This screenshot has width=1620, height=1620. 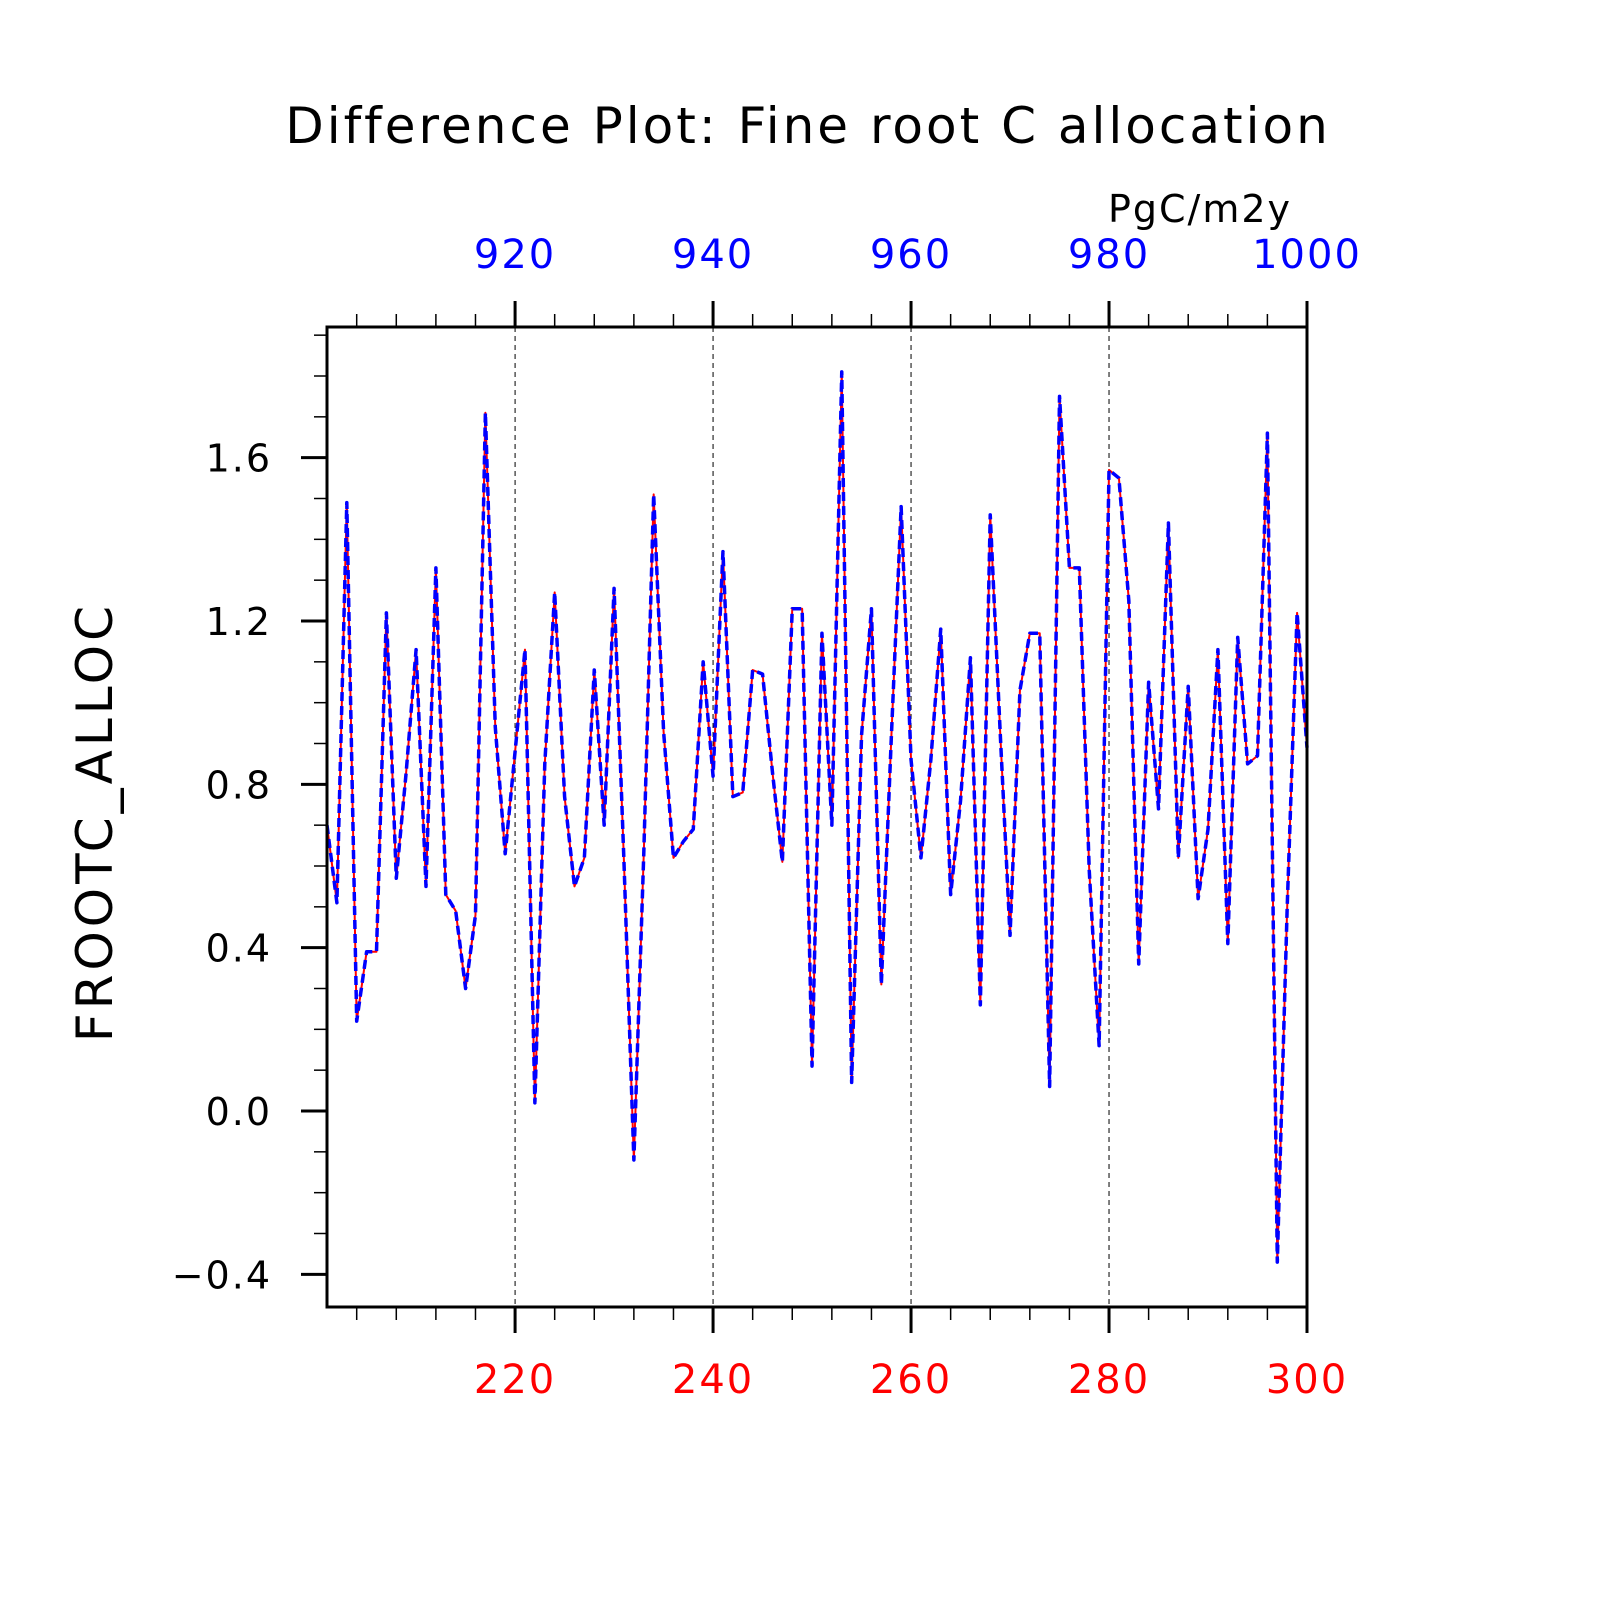 What do you see at coordinates (1109, 255) in the screenshot?
I see `x-top-tick-label: 980` at bounding box center [1109, 255].